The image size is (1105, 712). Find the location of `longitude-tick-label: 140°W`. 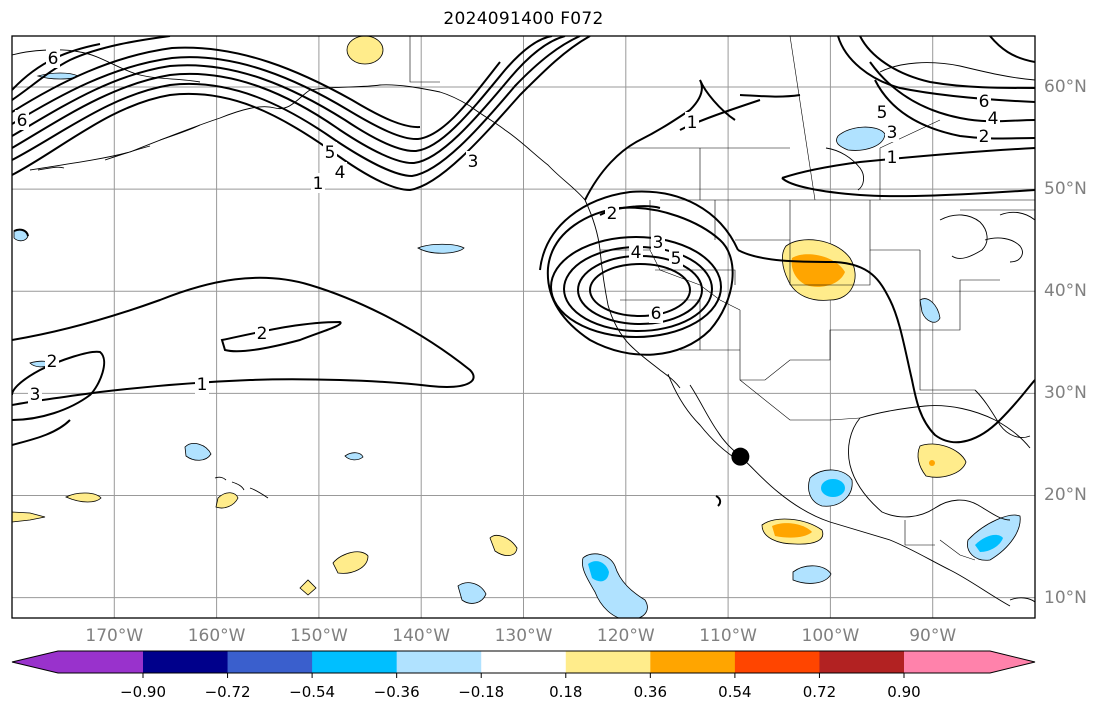

longitude-tick-label: 140°W is located at coordinates (421, 636).